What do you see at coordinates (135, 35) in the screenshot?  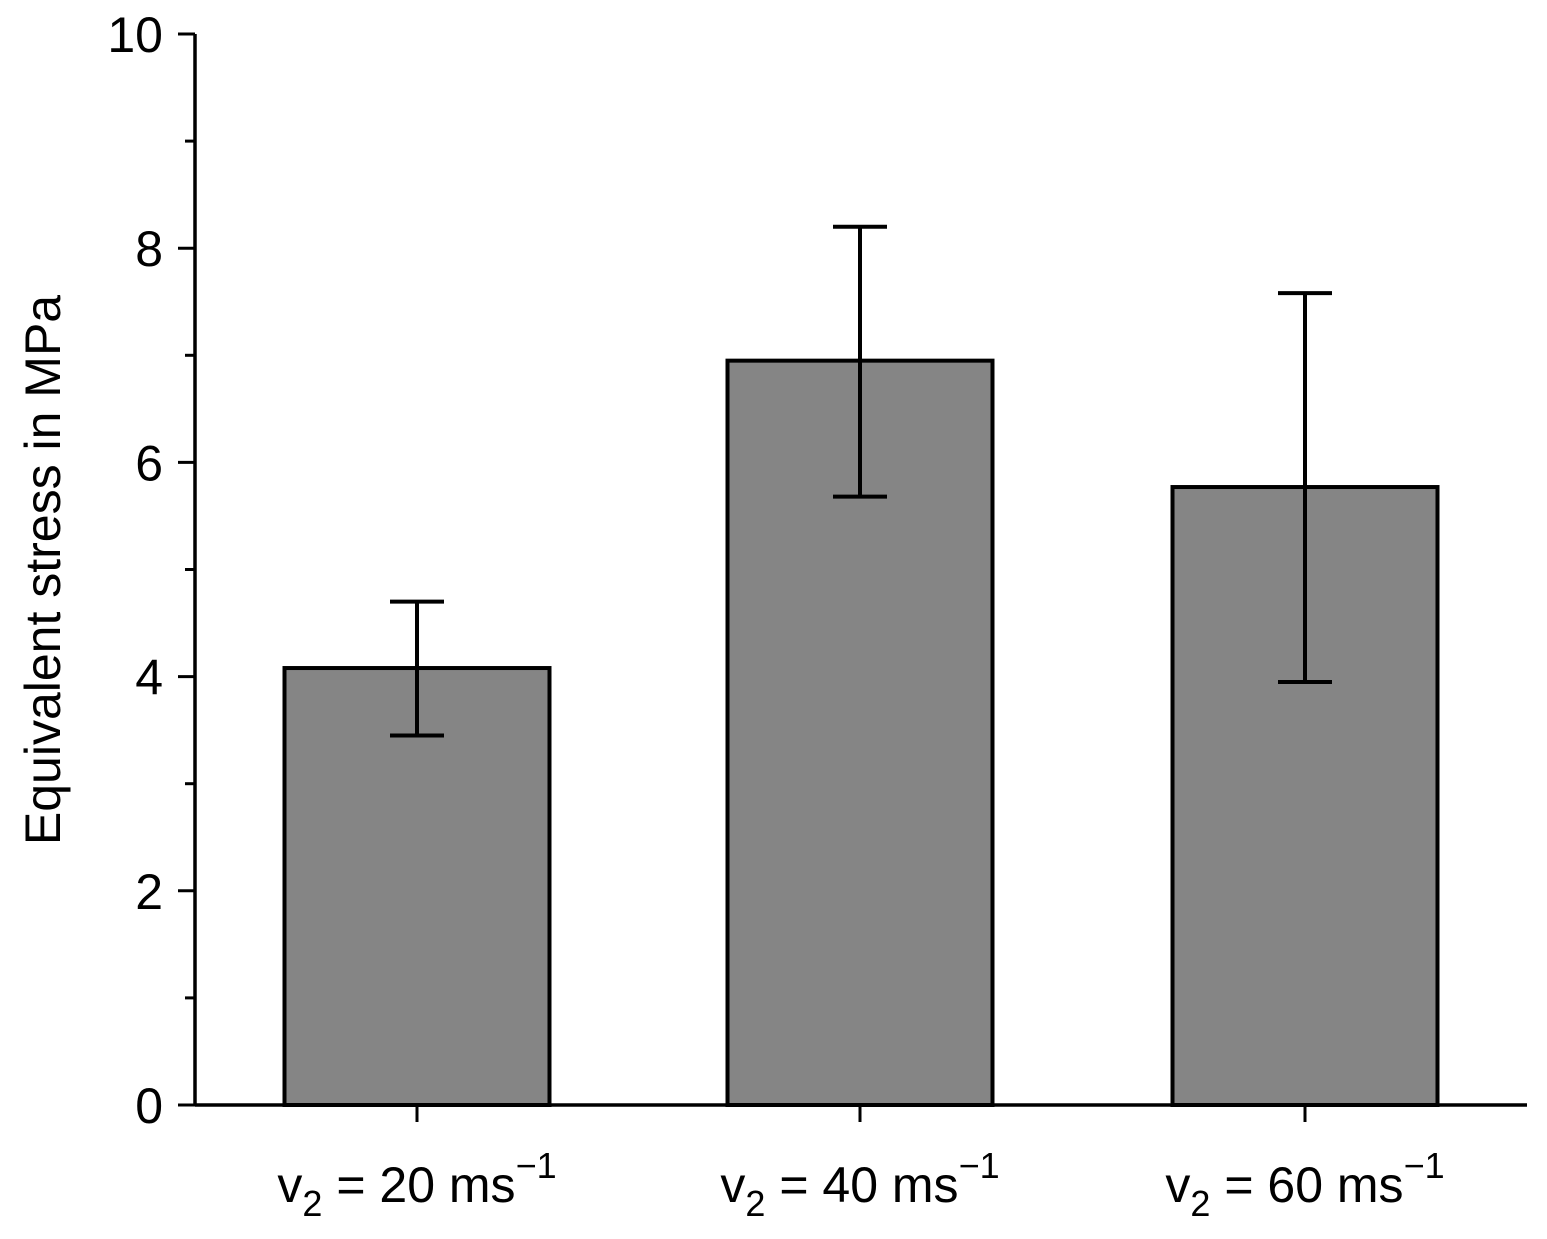 I see `y-tick-label-10: 10` at bounding box center [135, 35].